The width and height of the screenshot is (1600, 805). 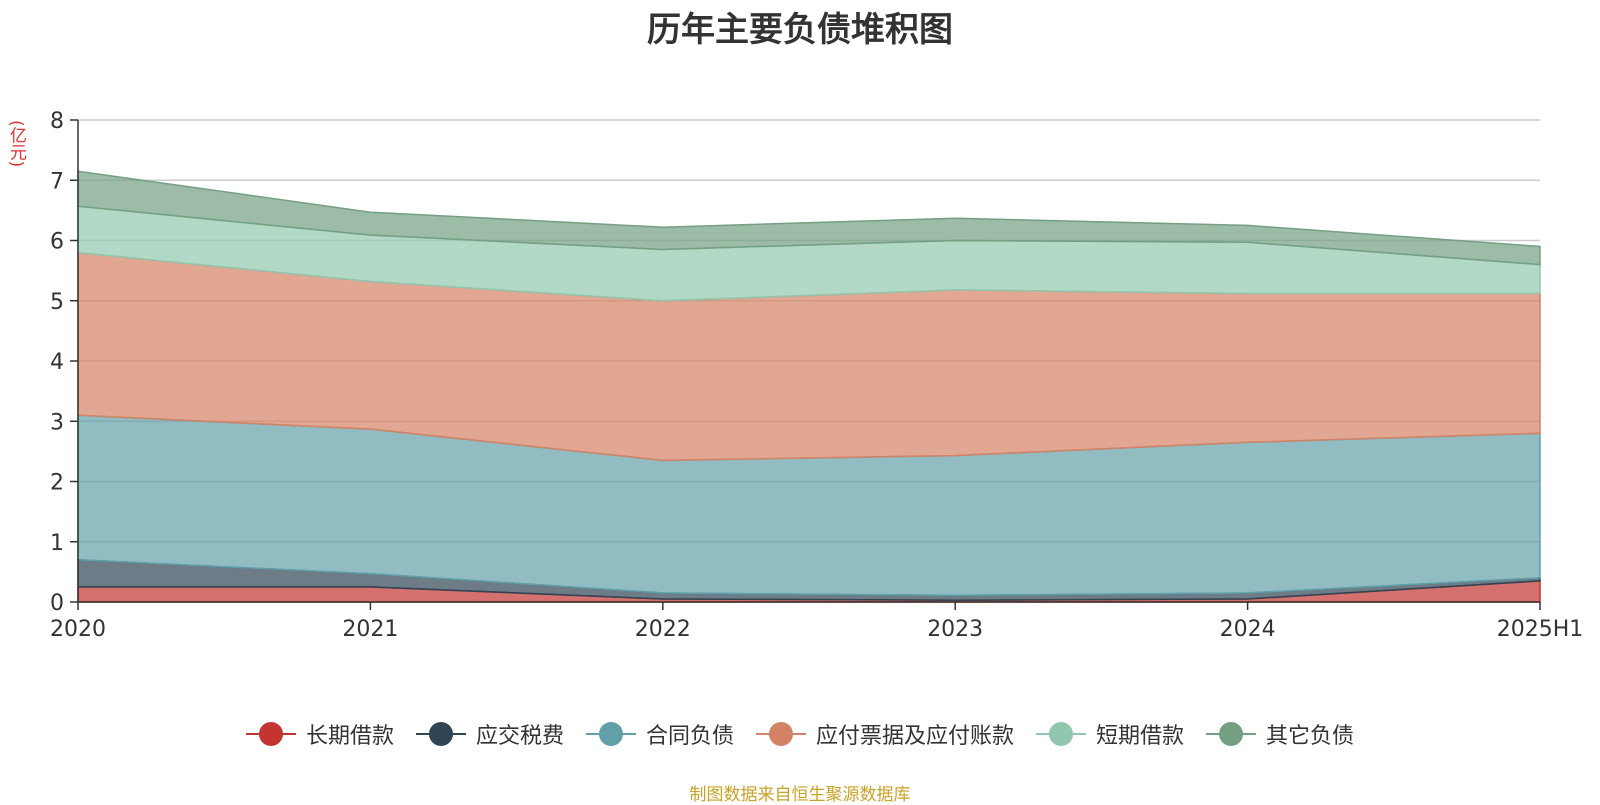 I want to click on source-note: 制图数据来自恒生聚源数据库, so click(x=800, y=795).